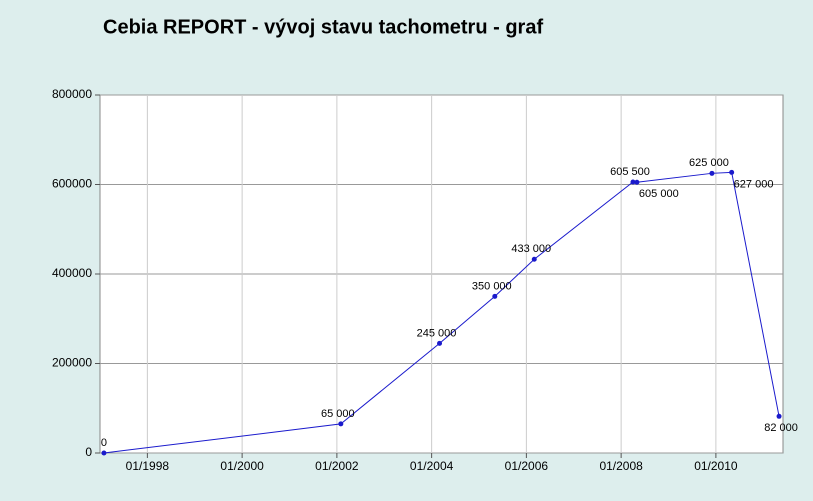 The image size is (813, 501). What do you see at coordinates (659, 194) in the screenshot?
I see `value-label: 605 000` at bounding box center [659, 194].